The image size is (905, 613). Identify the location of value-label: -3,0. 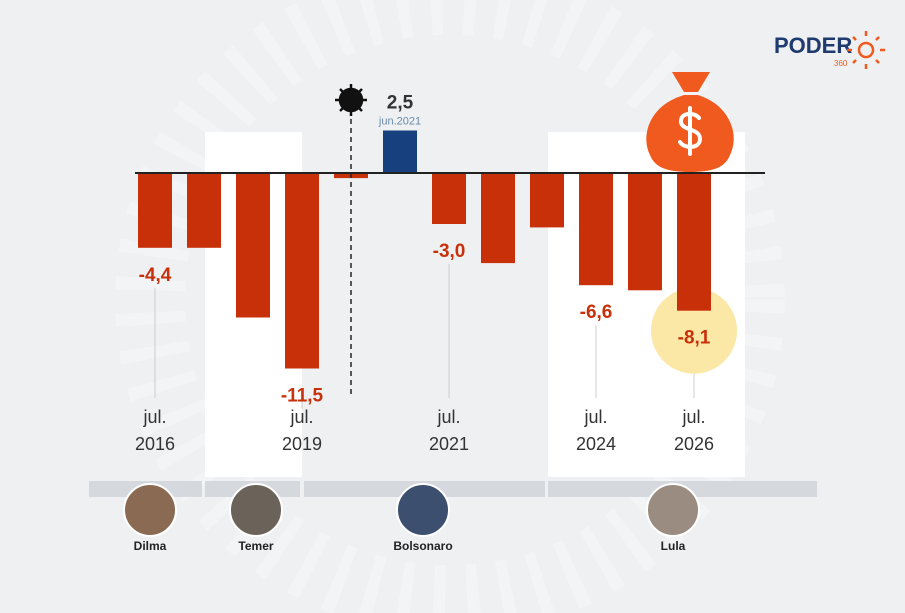
(449, 251).